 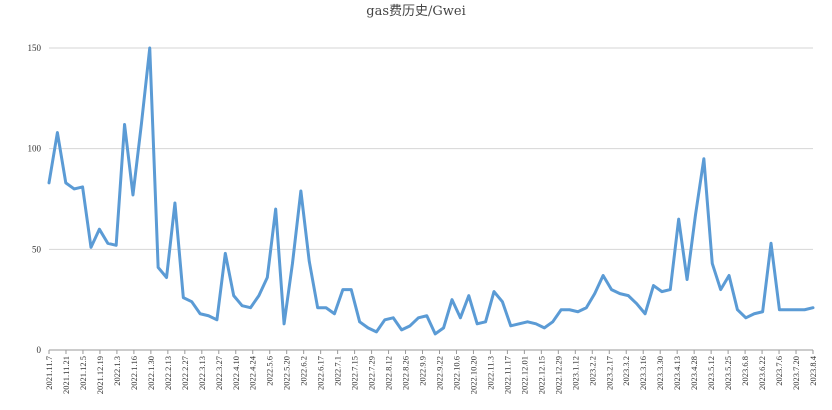 I want to click on x-tick-label: 2022.9.9, so click(x=423, y=371).